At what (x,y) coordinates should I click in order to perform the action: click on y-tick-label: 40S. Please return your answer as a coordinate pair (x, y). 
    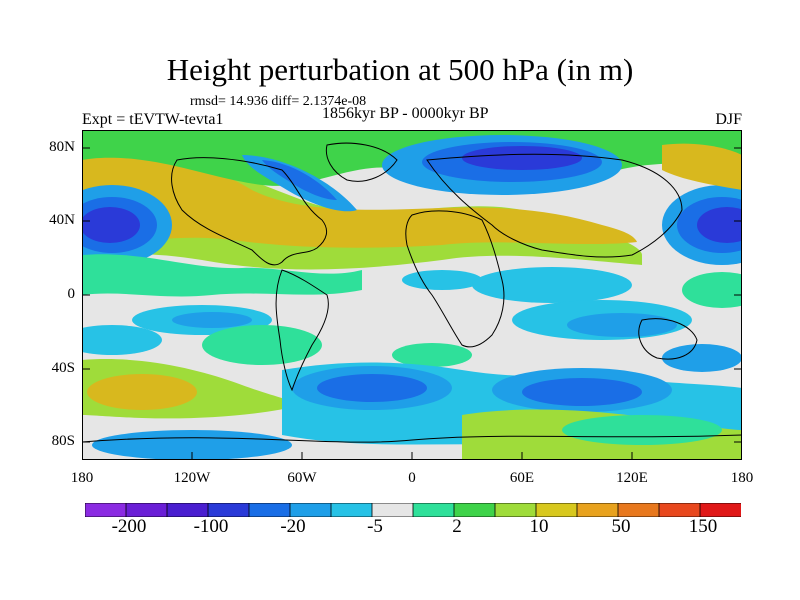
    Looking at the image, I should click on (63, 368).